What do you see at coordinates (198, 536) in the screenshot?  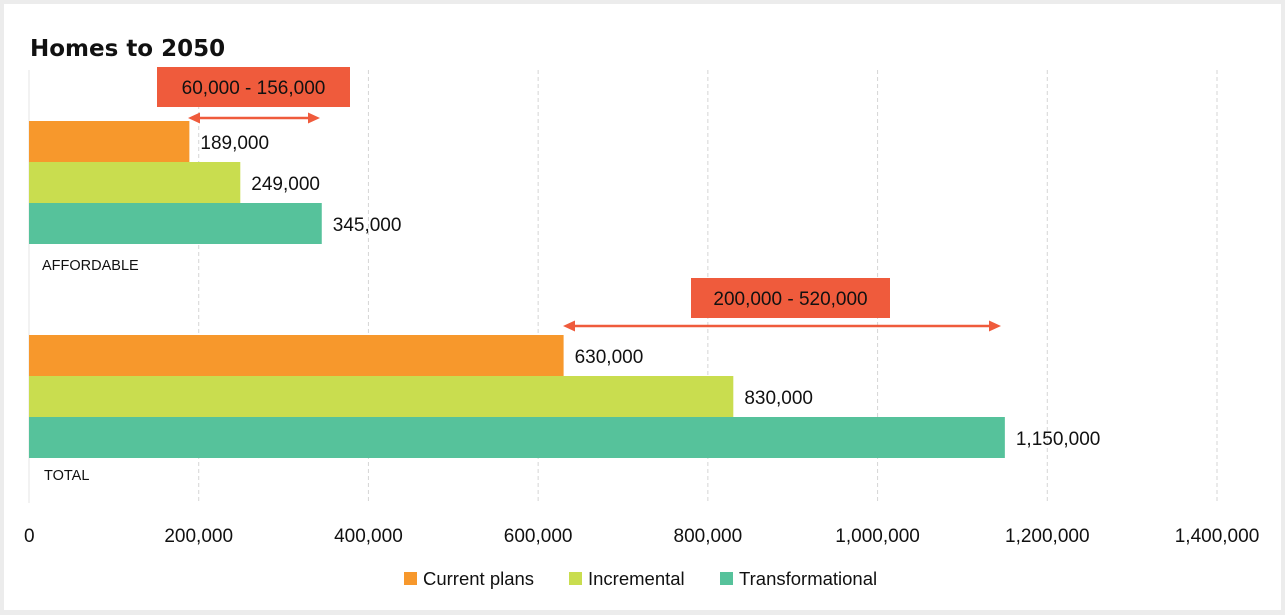 I see `x-tick-label-200-000: 200,000` at bounding box center [198, 536].